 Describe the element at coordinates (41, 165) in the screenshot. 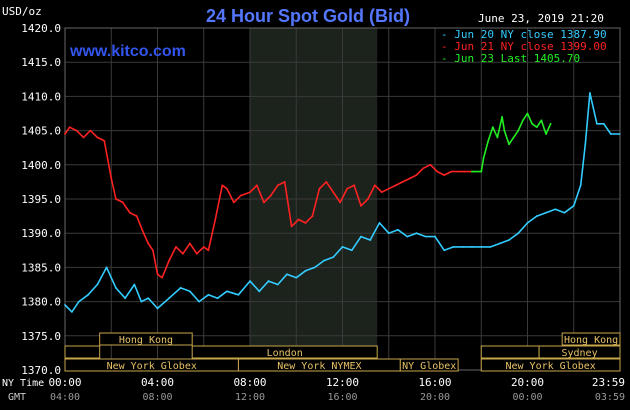

I see `y-tick-label: 1400.0` at that location.